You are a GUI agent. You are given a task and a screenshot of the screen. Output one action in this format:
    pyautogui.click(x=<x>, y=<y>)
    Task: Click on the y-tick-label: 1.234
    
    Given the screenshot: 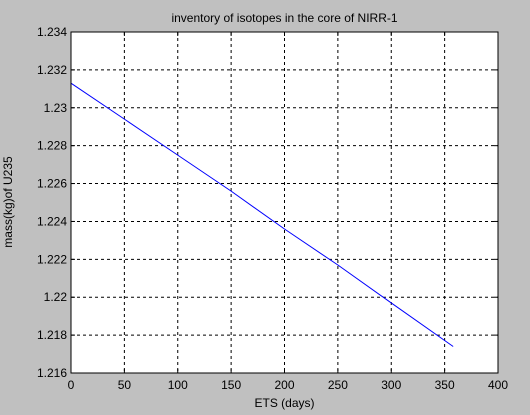 What is the action you would take?
    pyautogui.click(x=52, y=32)
    